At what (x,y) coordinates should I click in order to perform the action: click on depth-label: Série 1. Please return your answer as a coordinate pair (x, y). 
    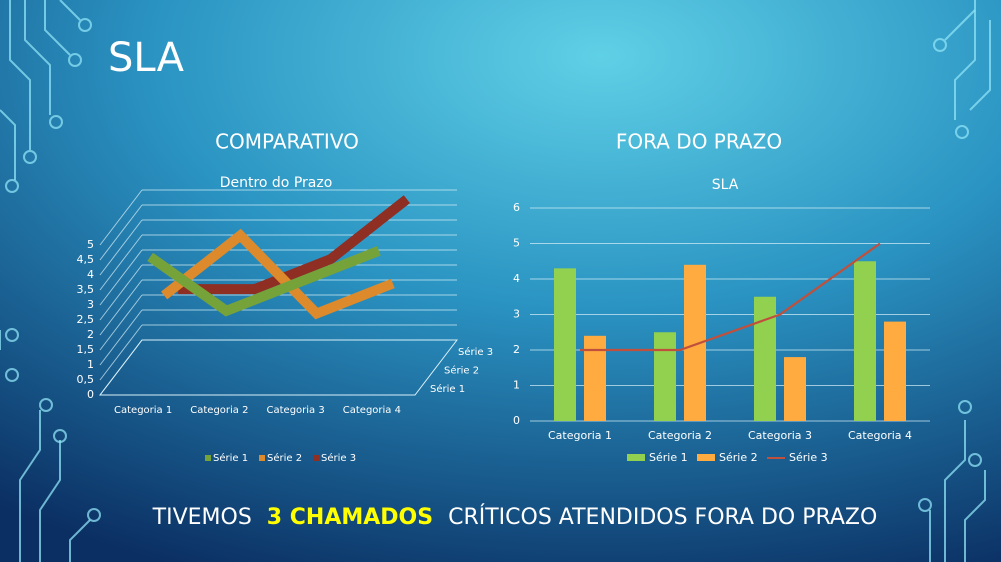
    Looking at the image, I should click on (447, 389).